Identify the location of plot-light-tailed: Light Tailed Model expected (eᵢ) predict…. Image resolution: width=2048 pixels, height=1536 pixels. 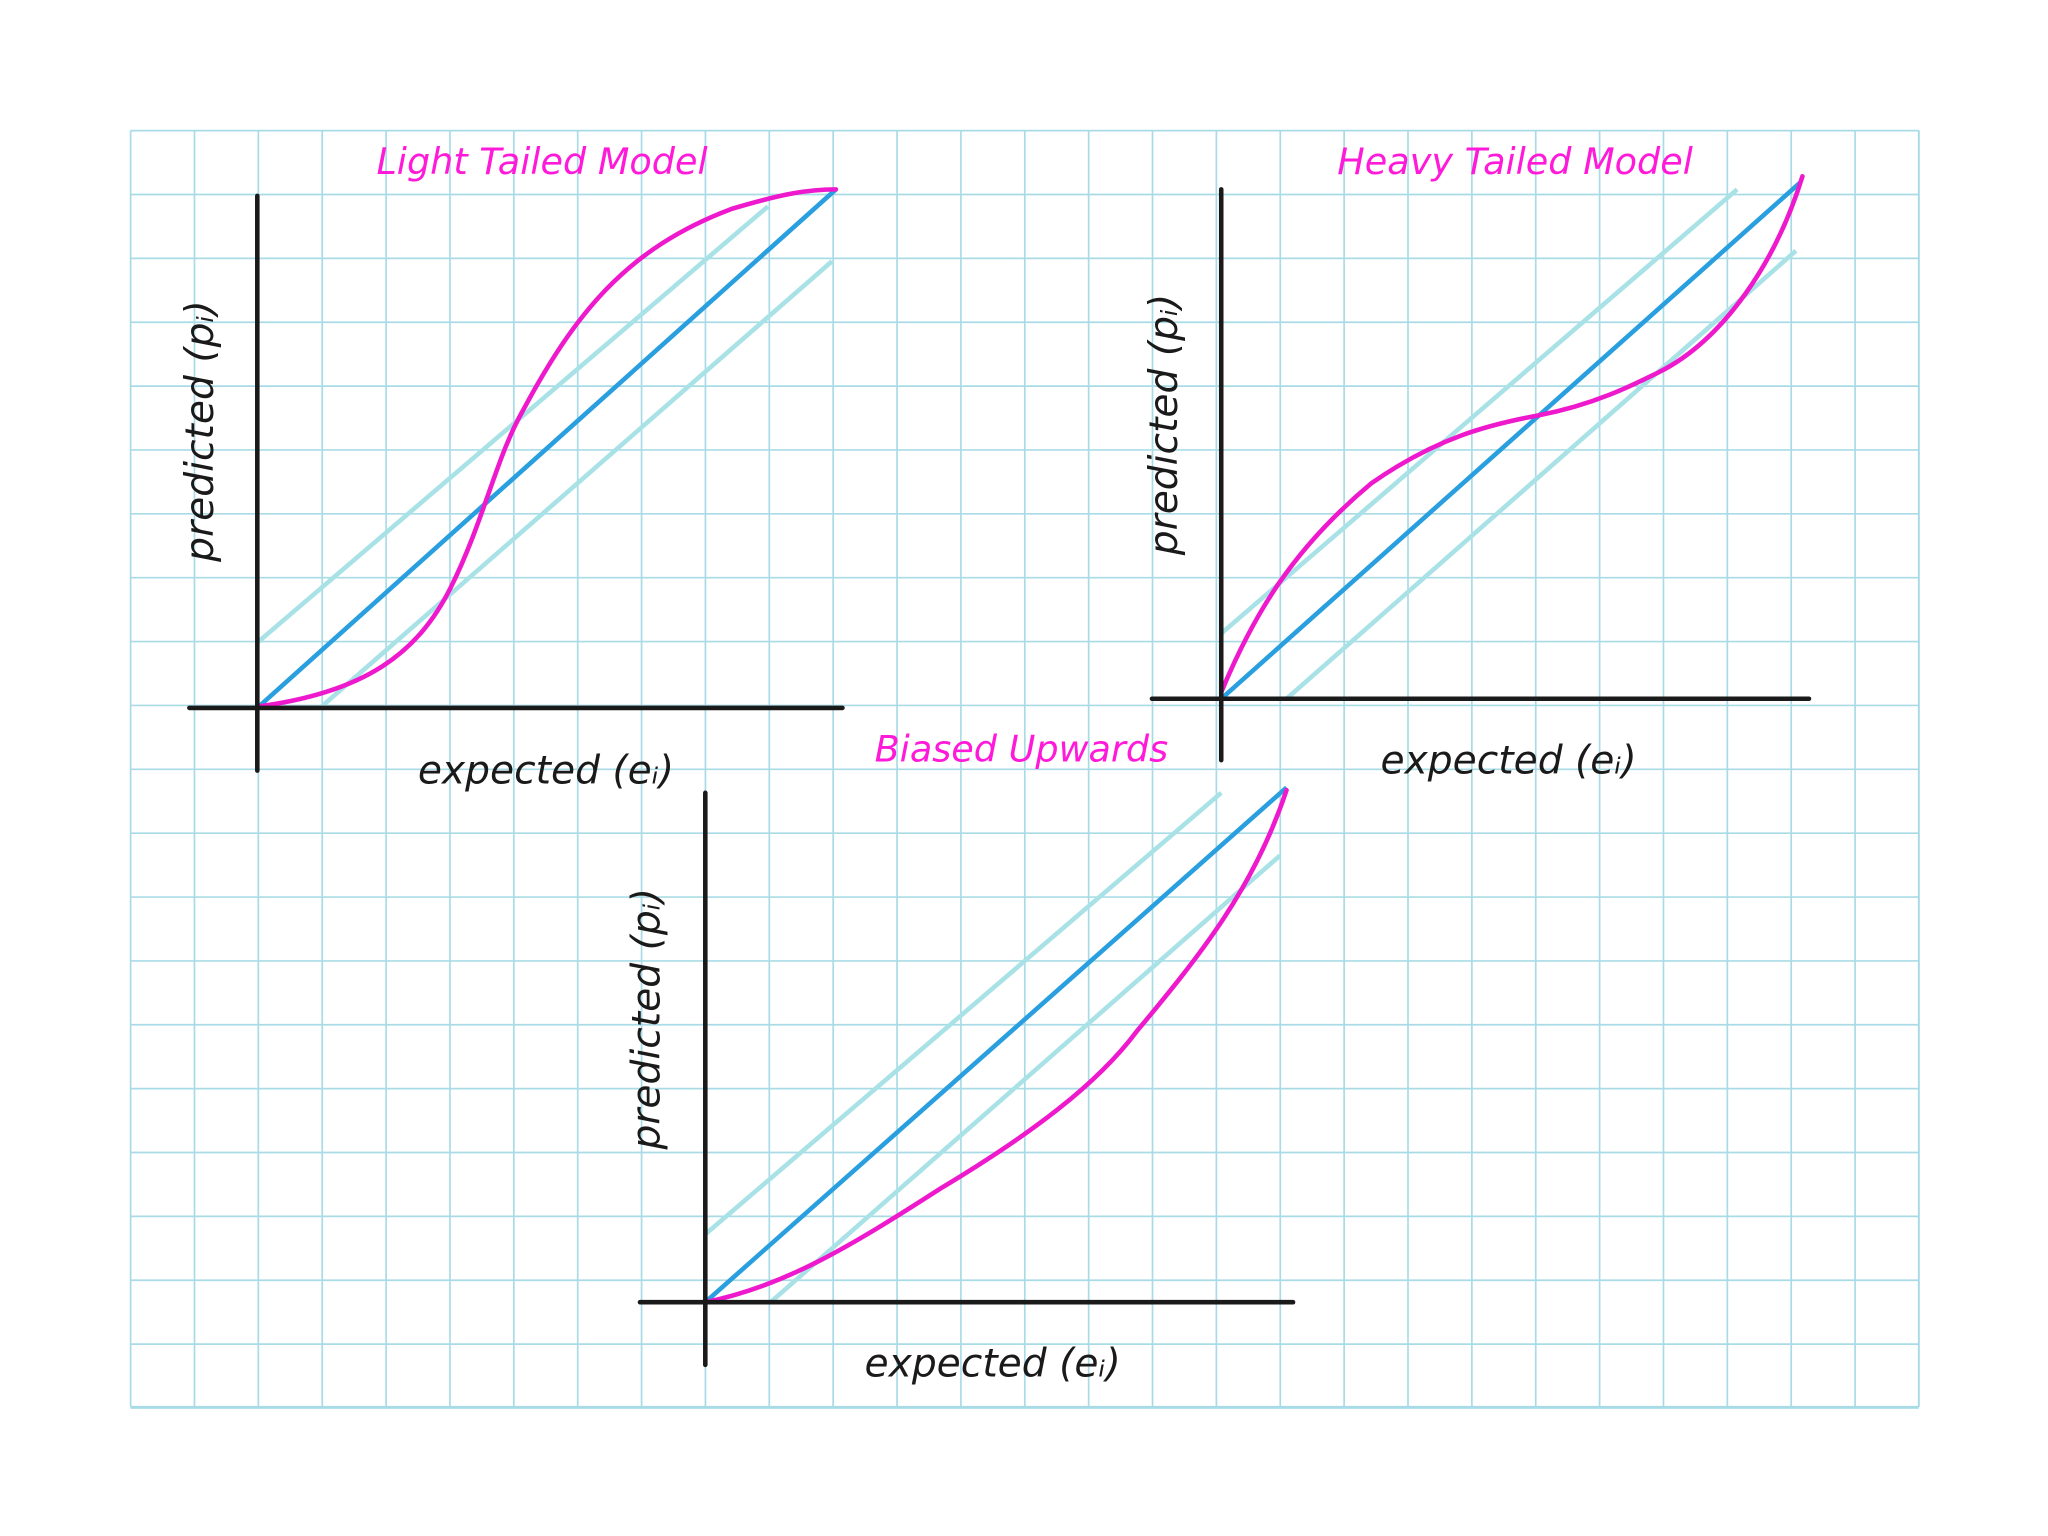
(511, 467).